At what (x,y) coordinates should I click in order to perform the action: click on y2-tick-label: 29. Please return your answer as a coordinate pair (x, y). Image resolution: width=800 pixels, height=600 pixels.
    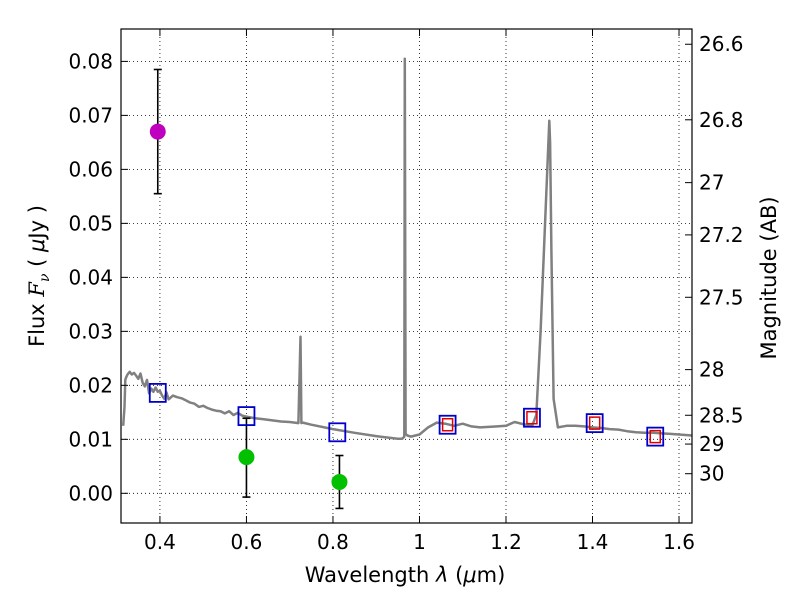
    Looking at the image, I should click on (711, 444).